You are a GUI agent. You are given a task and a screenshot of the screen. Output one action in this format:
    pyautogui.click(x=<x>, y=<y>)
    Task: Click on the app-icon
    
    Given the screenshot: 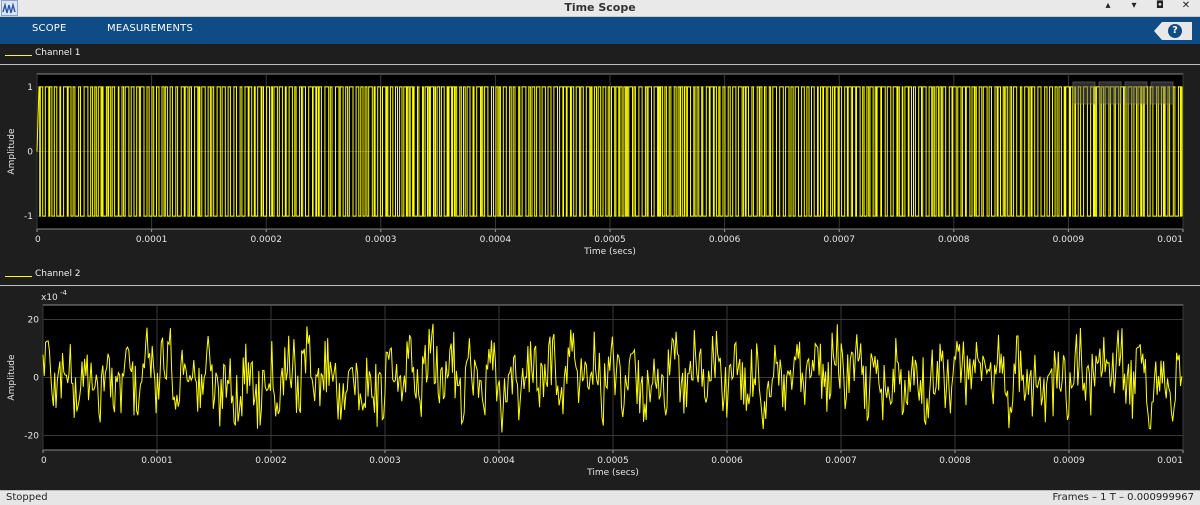 What is the action you would take?
    pyautogui.click(x=9, y=8)
    